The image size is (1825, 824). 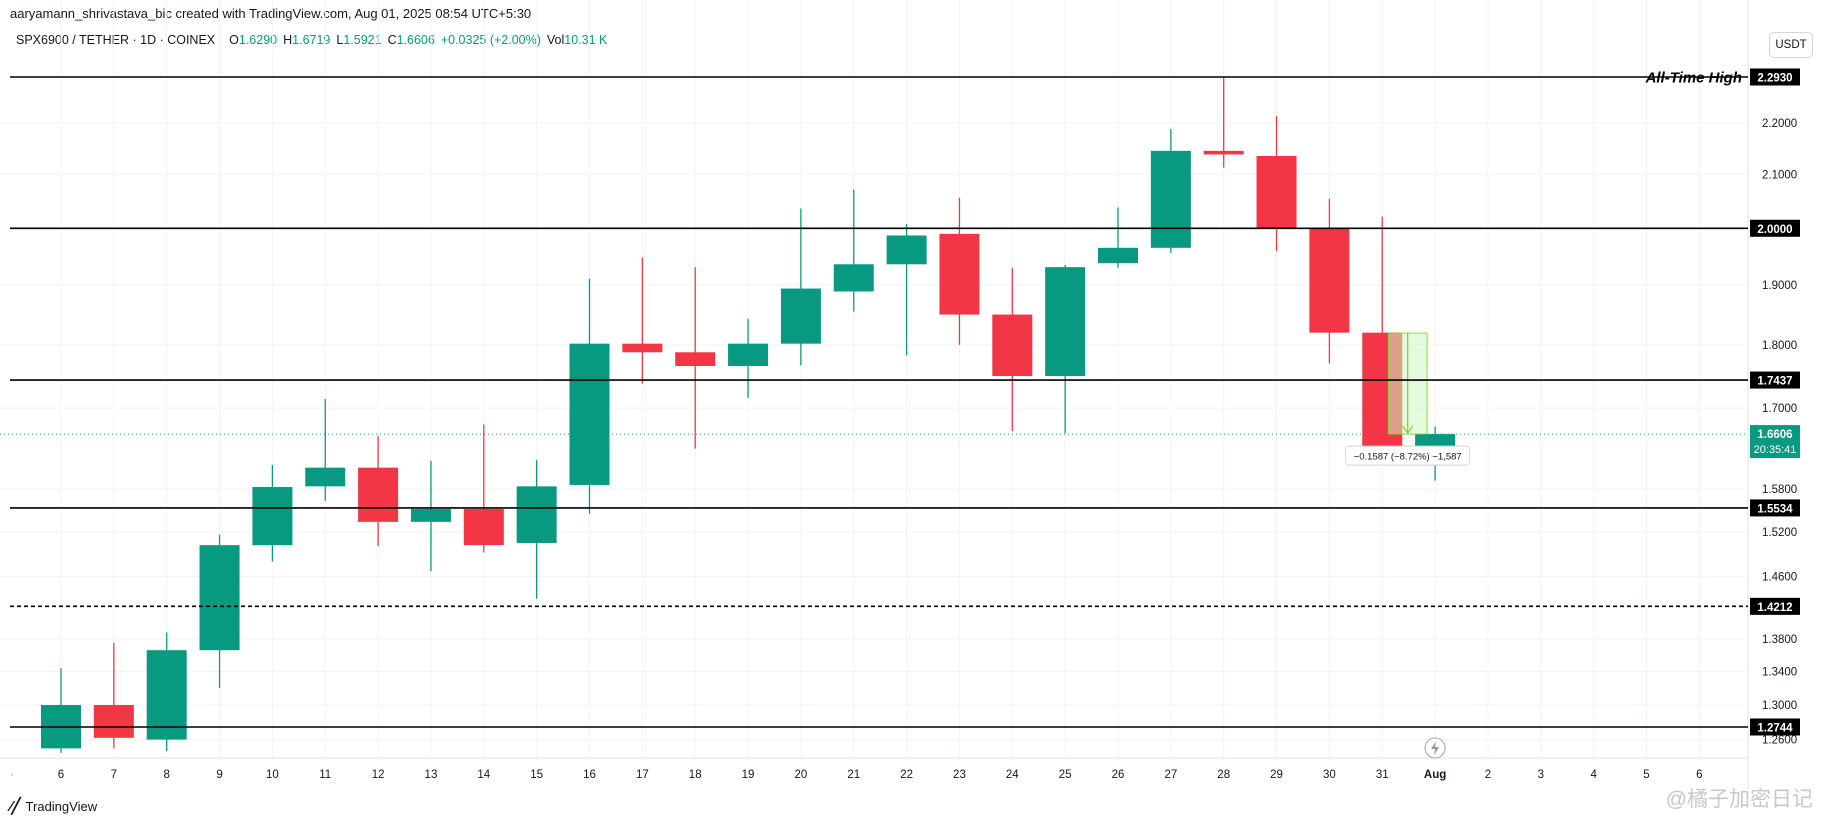 What do you see at coordinates (801, 775) in the screenshot?
I see `time-axis-label: 20` at bounding box center [801, 775].